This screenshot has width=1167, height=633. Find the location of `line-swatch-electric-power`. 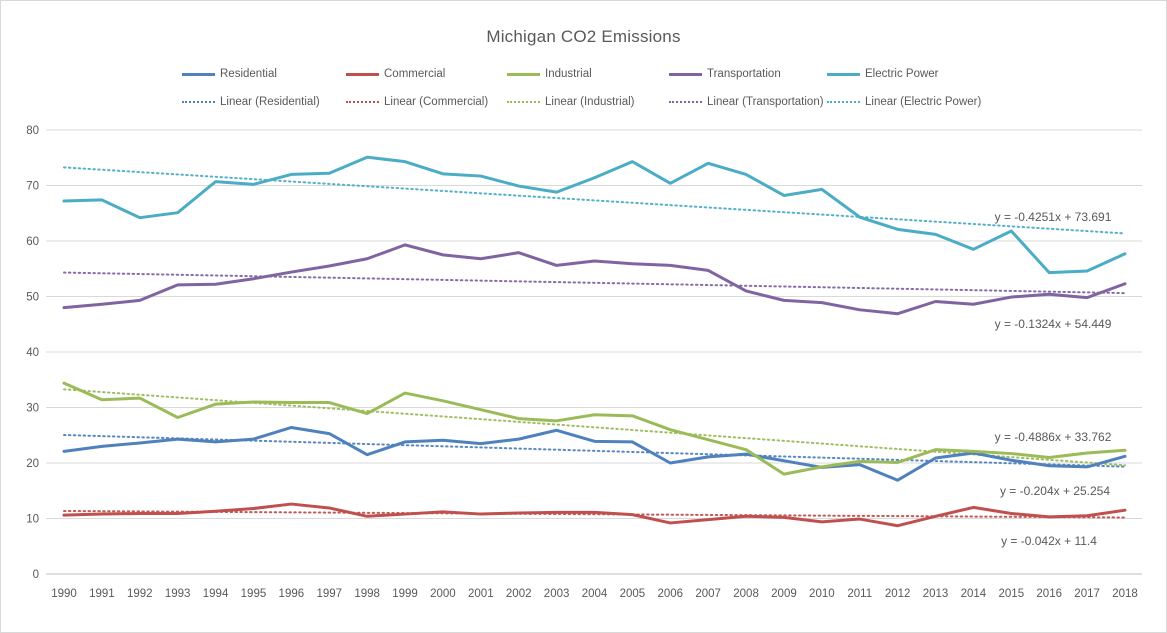

line-swatch-electric-power is located at coordinates (843, 74).